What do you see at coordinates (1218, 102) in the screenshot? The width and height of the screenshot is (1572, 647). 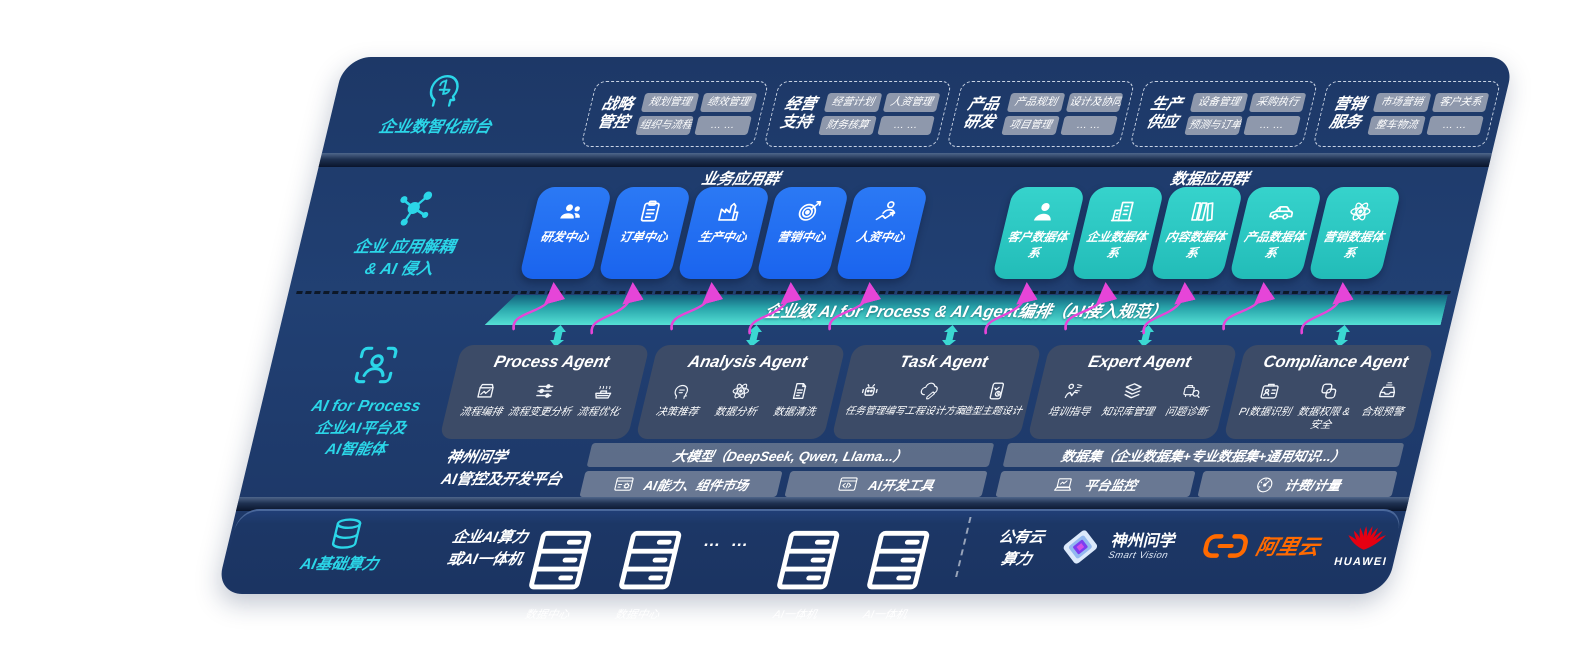 I see `chip: 设备管理` at bounding box center [1218, 102].